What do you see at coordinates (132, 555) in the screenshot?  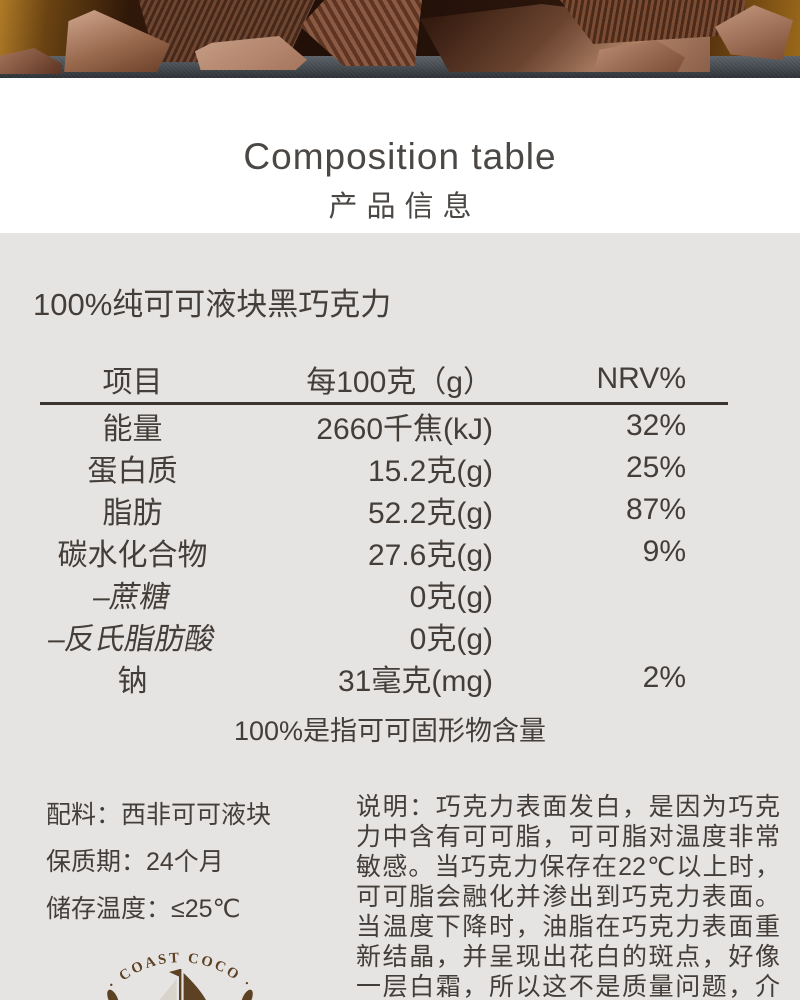 I see `nutrient-name: 碳水化合物` at bounding box center [132, 555].